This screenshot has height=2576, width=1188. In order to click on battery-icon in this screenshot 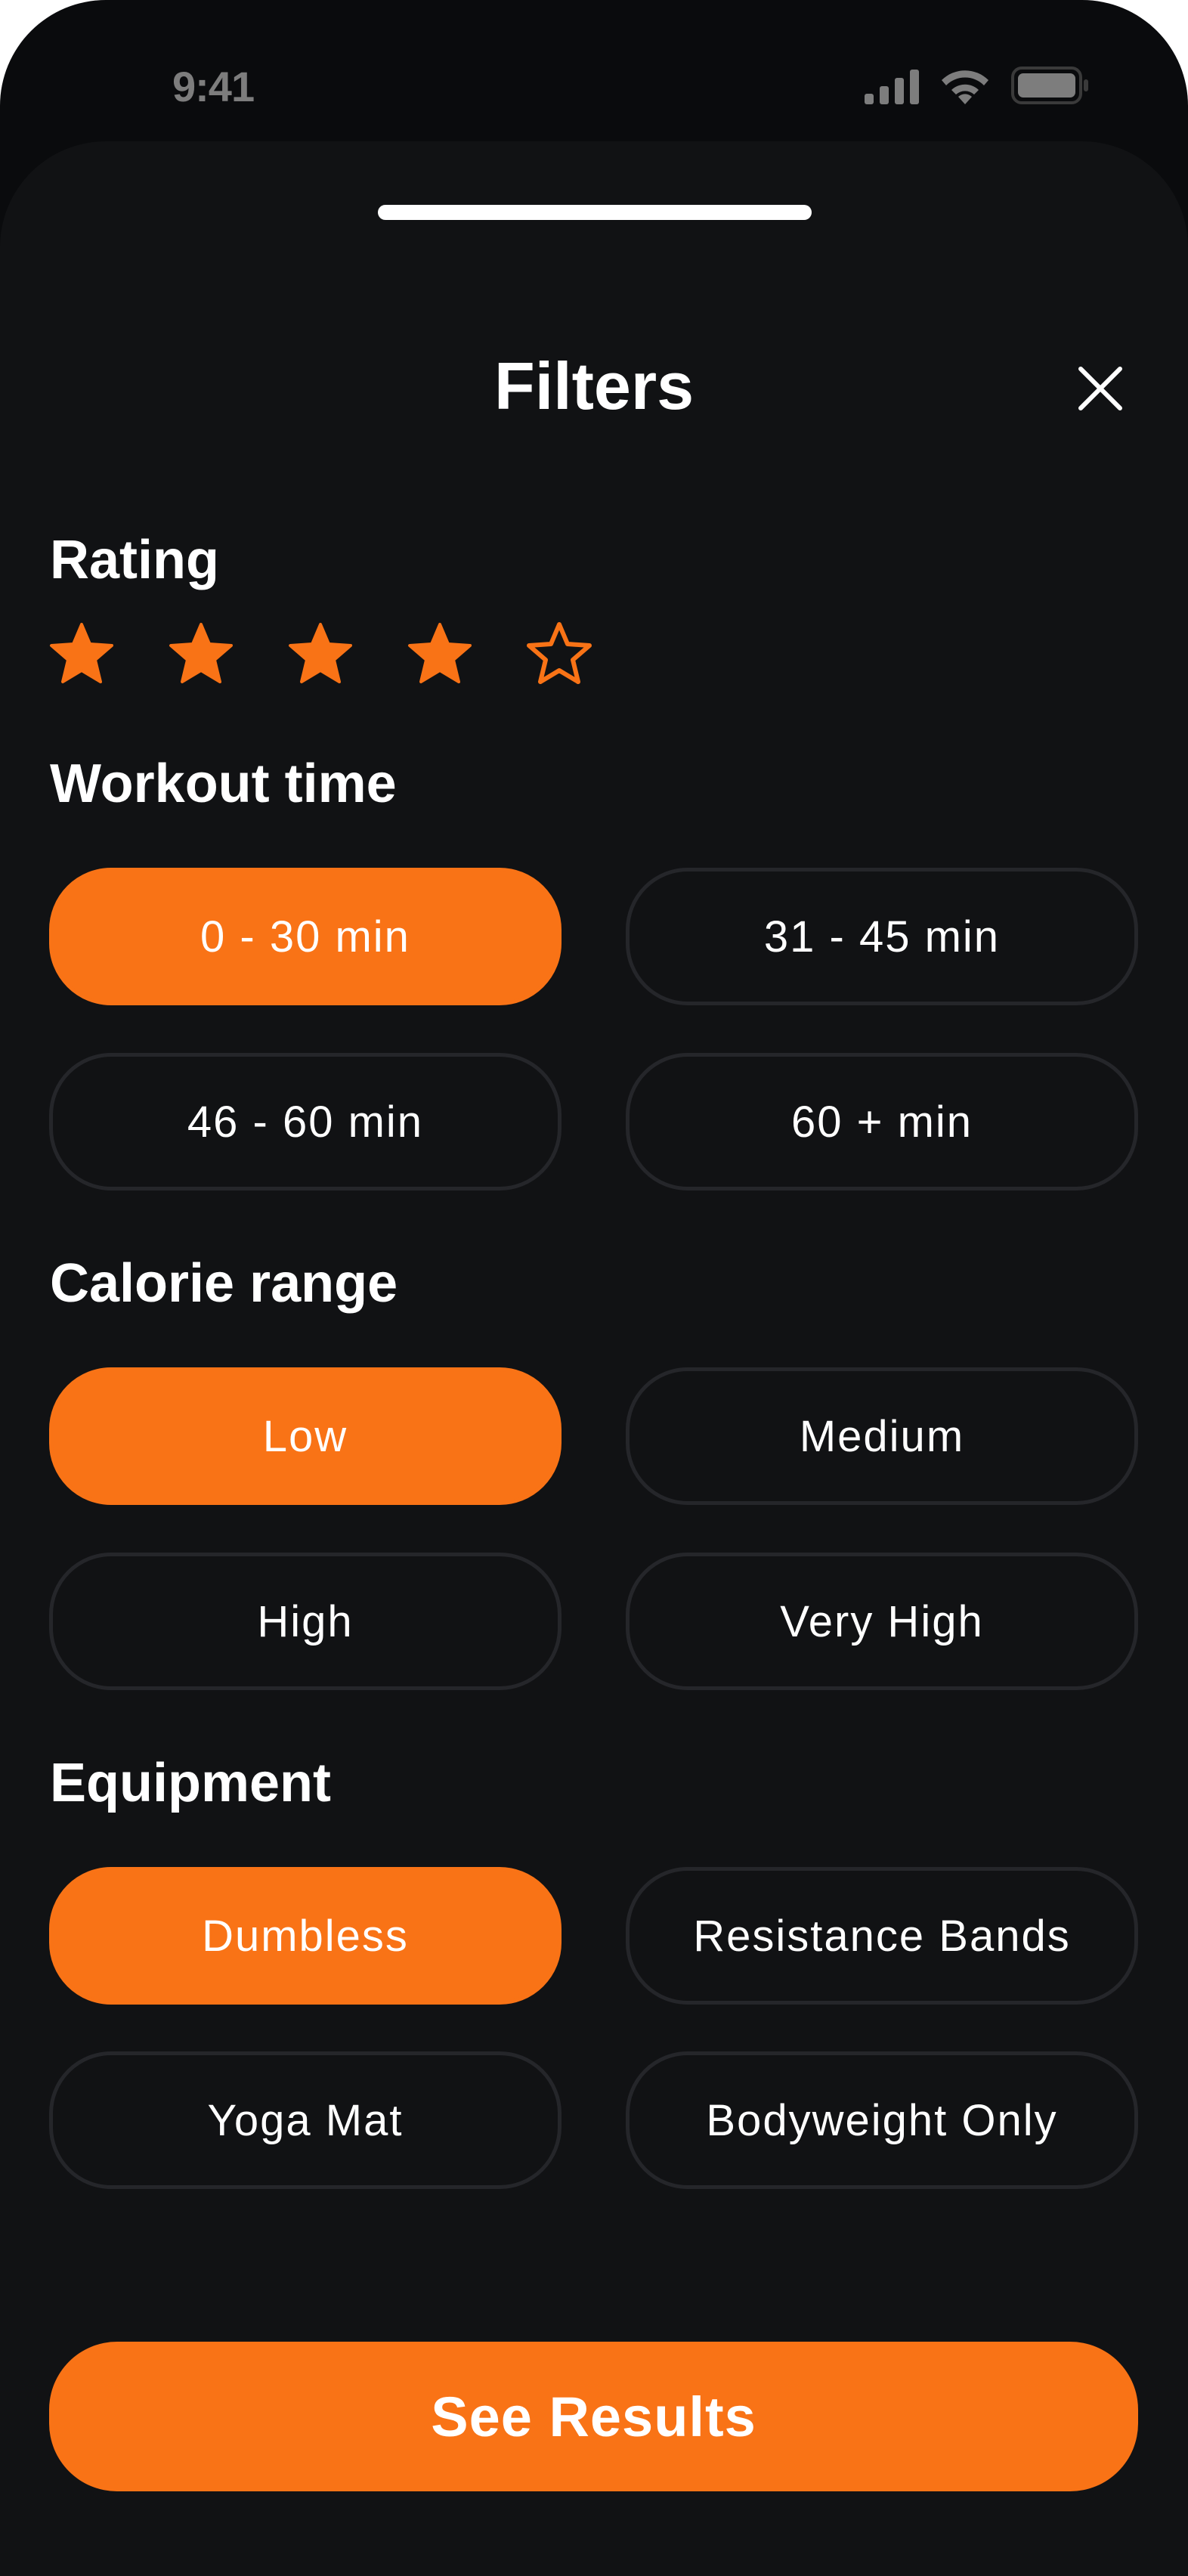, I will do `click(1050, 85)`.